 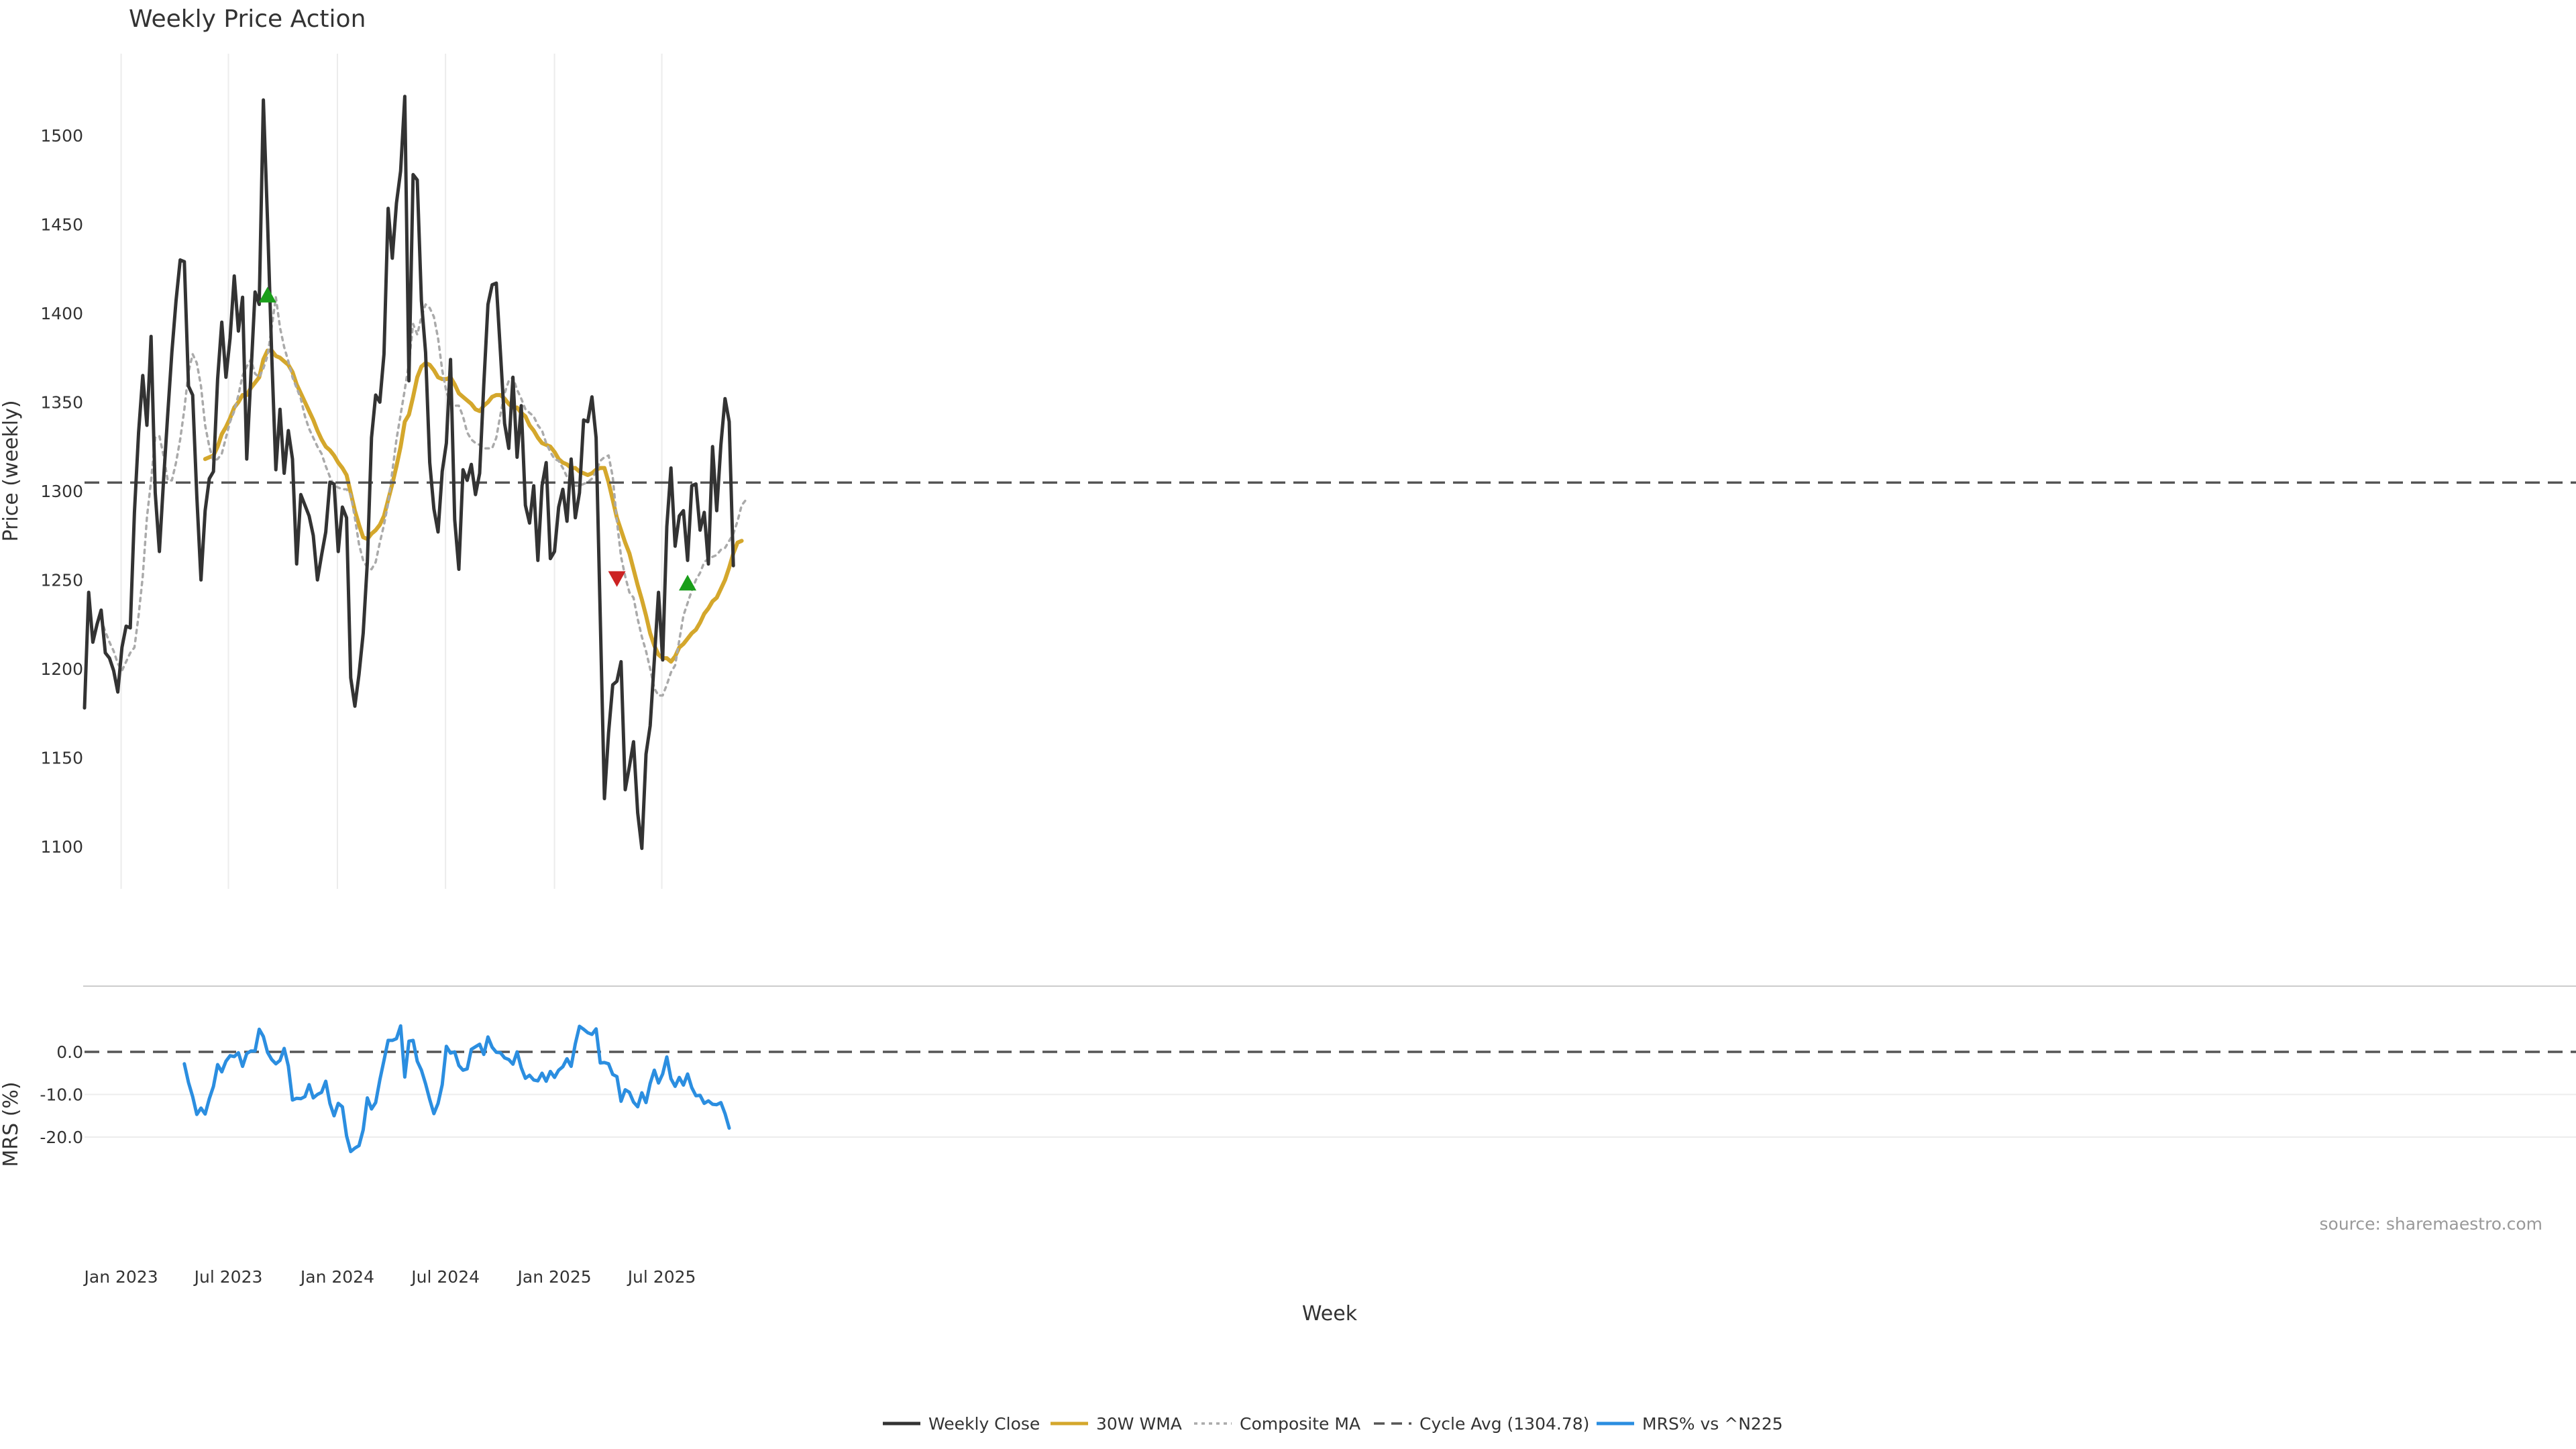 I want to click on mrs-y-axis-label: MRS (%), so click(x=11, y=1124).